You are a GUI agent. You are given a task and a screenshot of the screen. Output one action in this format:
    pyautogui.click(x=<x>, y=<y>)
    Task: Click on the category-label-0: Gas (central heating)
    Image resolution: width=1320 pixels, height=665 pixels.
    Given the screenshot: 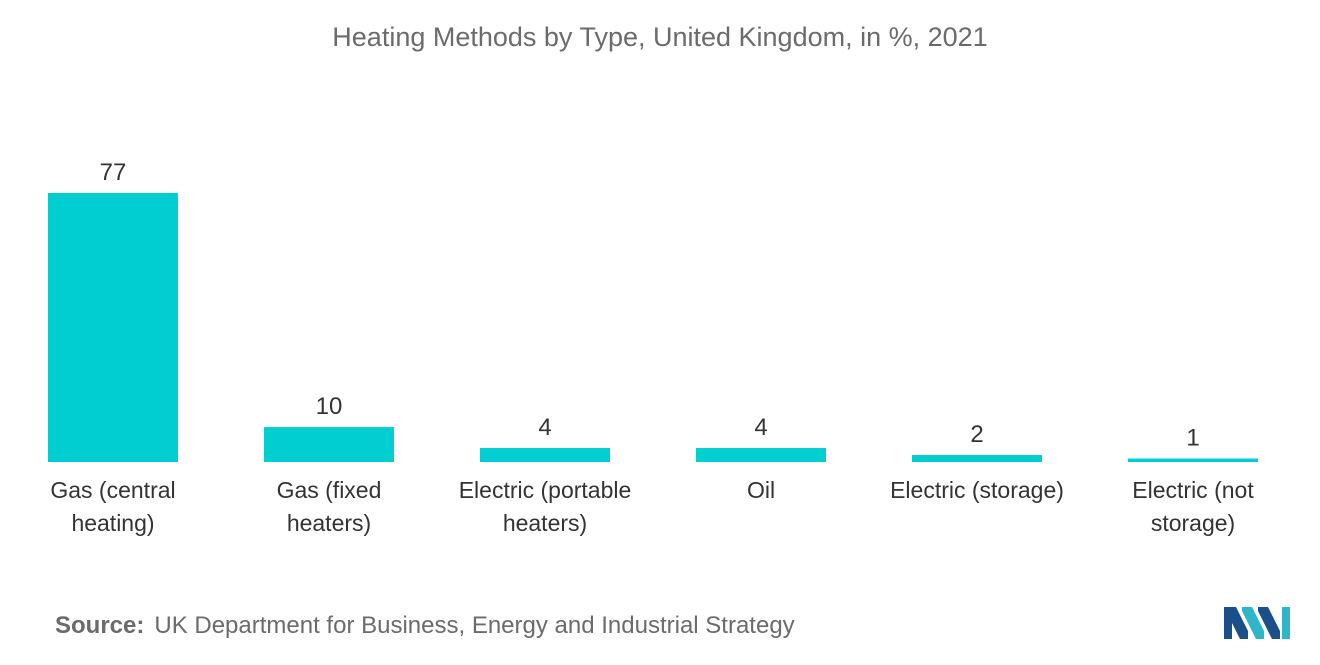 What is the action you would take?
    pyautogui.click(x=112, y=506)
    